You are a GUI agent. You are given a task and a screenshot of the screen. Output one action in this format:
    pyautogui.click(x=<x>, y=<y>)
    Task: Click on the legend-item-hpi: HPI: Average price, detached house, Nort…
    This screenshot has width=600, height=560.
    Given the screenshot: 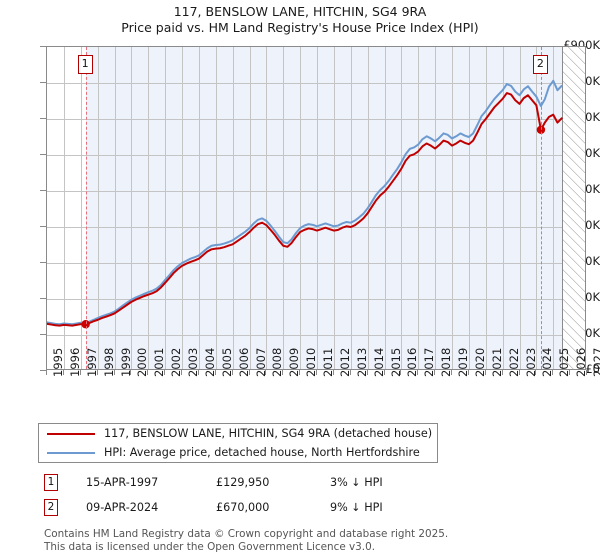 What is the action you would take?
    pyautogui.click(x=238, y=452)
    